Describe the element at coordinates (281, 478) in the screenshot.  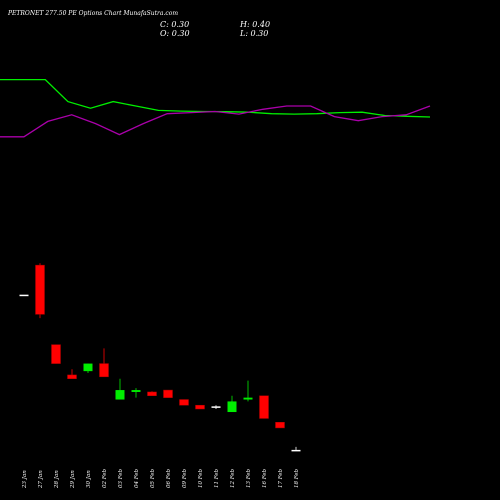
I see `x-tick-label: 17 Feb` at that location.